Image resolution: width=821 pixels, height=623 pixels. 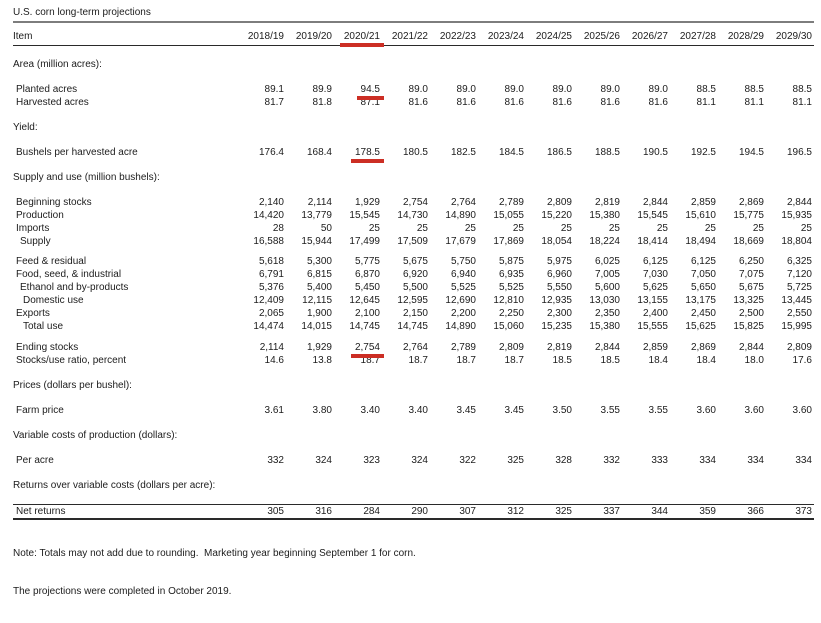 What do you see at coordinates (358, 102) in the screenshot?
I see `value-cell: 87.1` at bounding box center [358, 102].